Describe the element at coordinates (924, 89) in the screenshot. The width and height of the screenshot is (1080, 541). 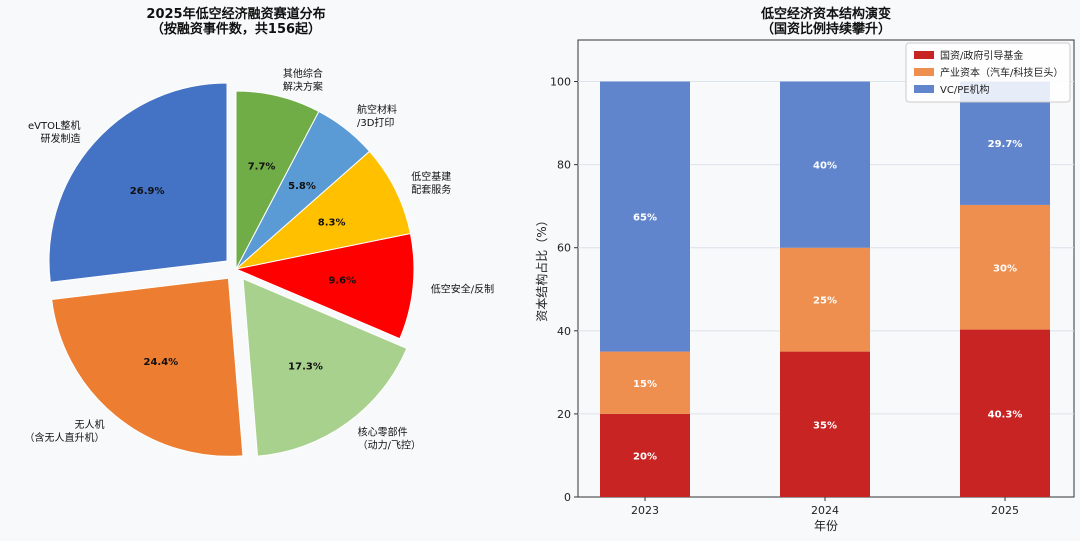
I see `legend-swatch-vc-pe机构` at that location.